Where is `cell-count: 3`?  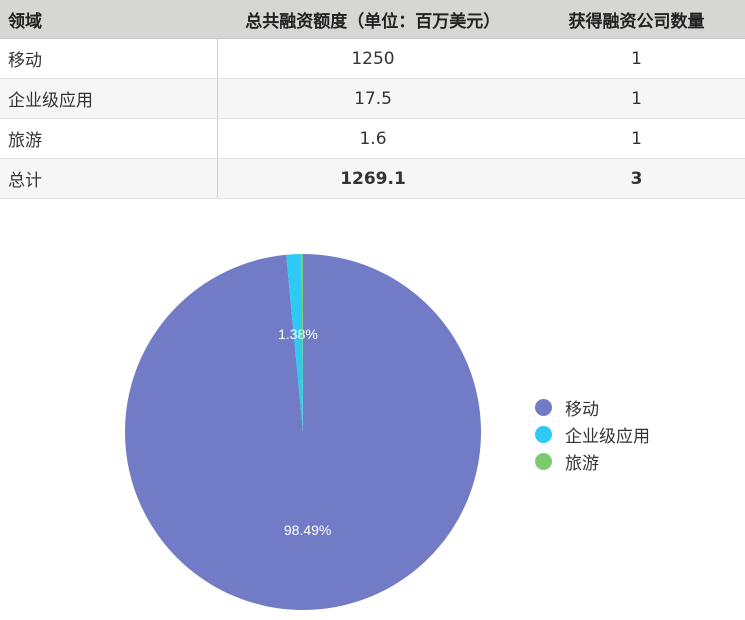 cell-count: 3 is located at coordinates (636, 178).